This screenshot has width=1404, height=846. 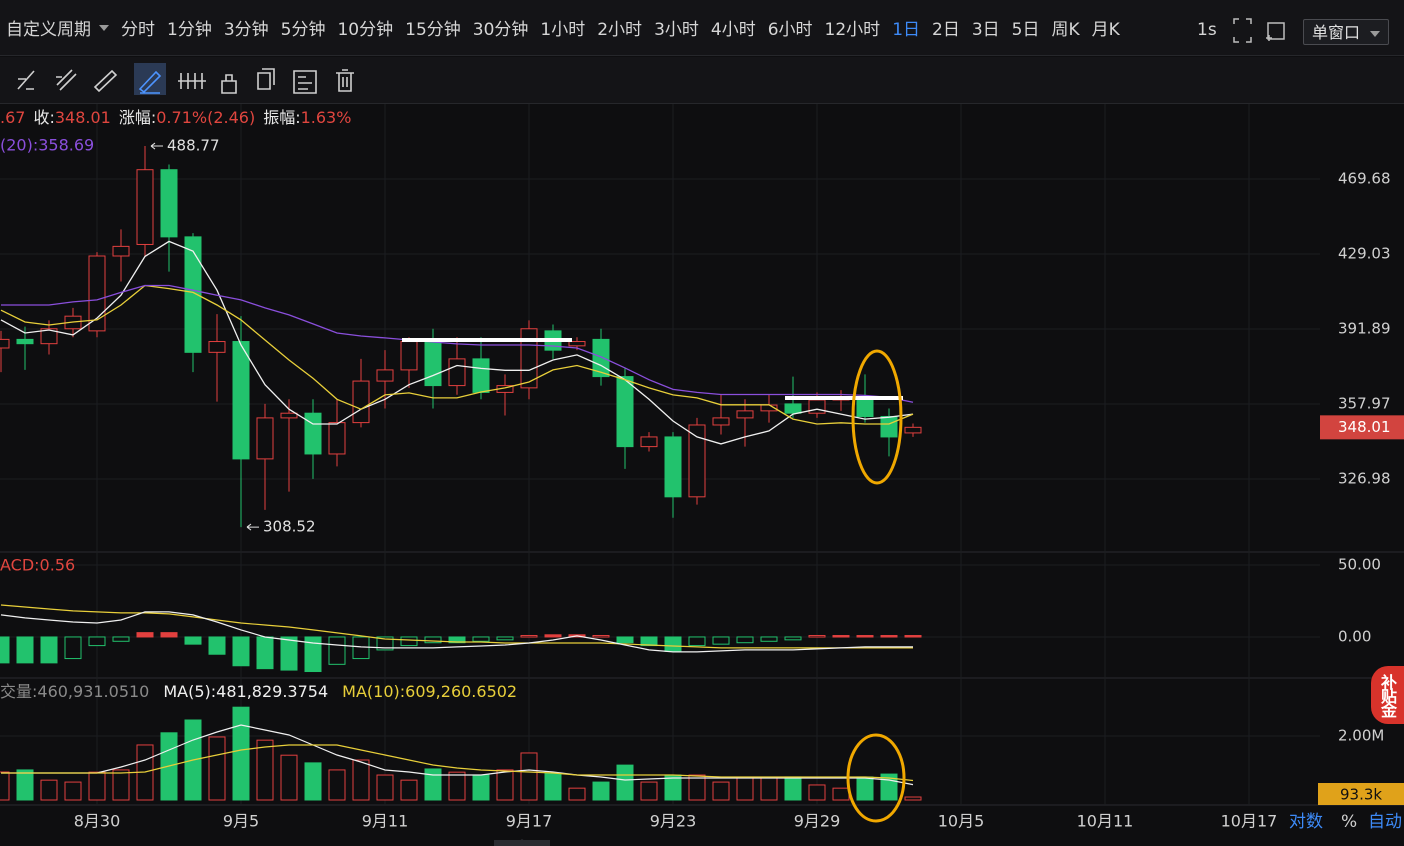 I want to click on y-tick-label: 429.03, so click(x=1364, y=254).